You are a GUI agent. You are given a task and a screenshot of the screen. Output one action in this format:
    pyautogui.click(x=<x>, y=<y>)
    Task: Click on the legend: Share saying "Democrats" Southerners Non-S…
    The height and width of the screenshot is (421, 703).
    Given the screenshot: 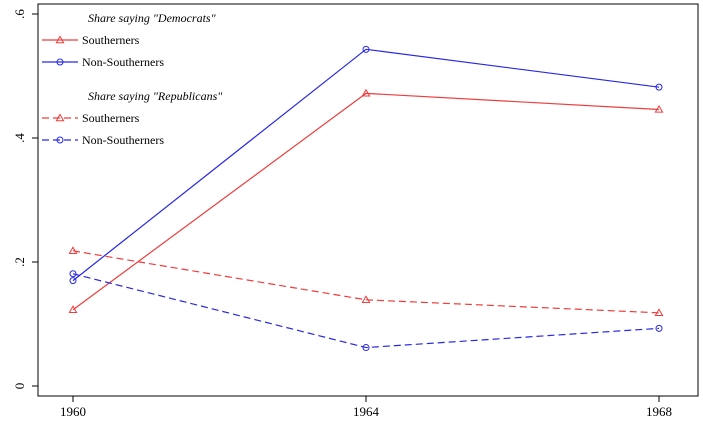 What is the action you would take?
    pyautogui.click(x=132, y=79)
    